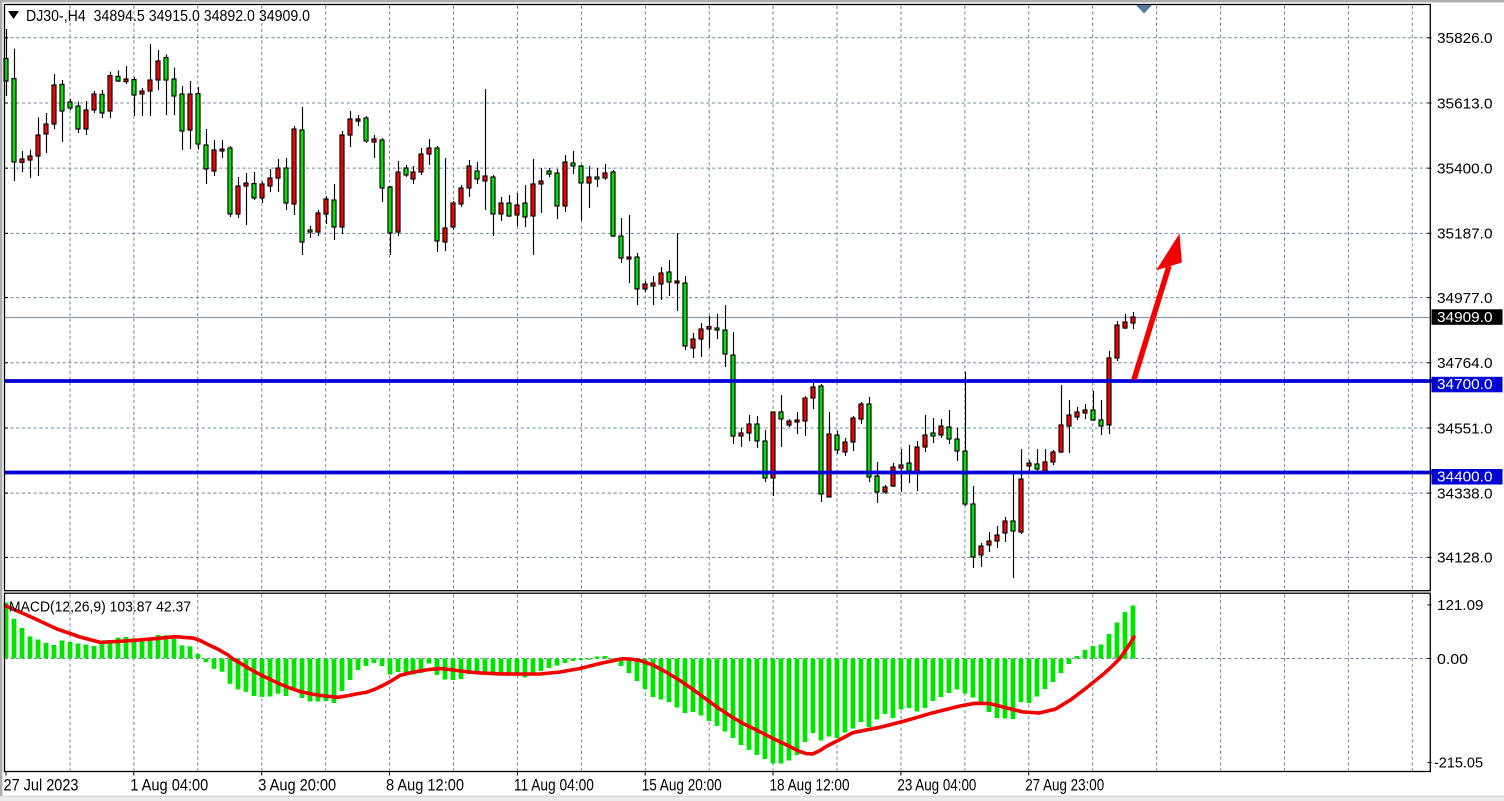 Image resolution: width=1504 pixels, height=801 pixels. I want to click on svg-text: 34764.0, so click(1465, 364).